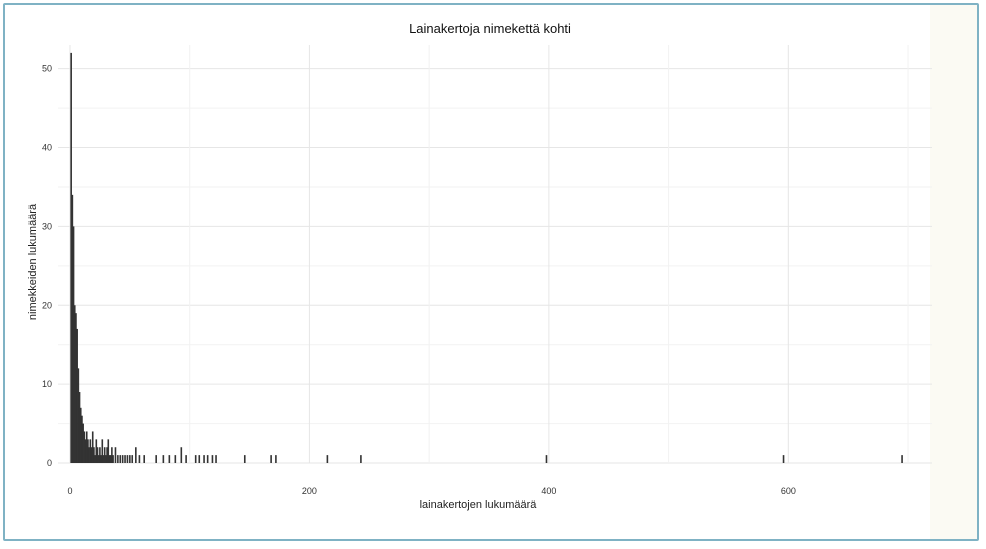  I want to click on y-axis-label: nimekkeiden lukumäärä, so click(33, 261).